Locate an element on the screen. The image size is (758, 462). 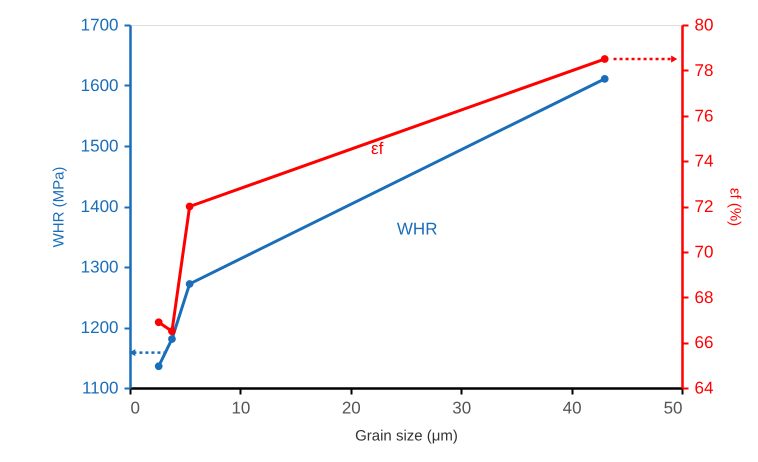
x-tick-label: 40 is located at coordinates (572, 408).